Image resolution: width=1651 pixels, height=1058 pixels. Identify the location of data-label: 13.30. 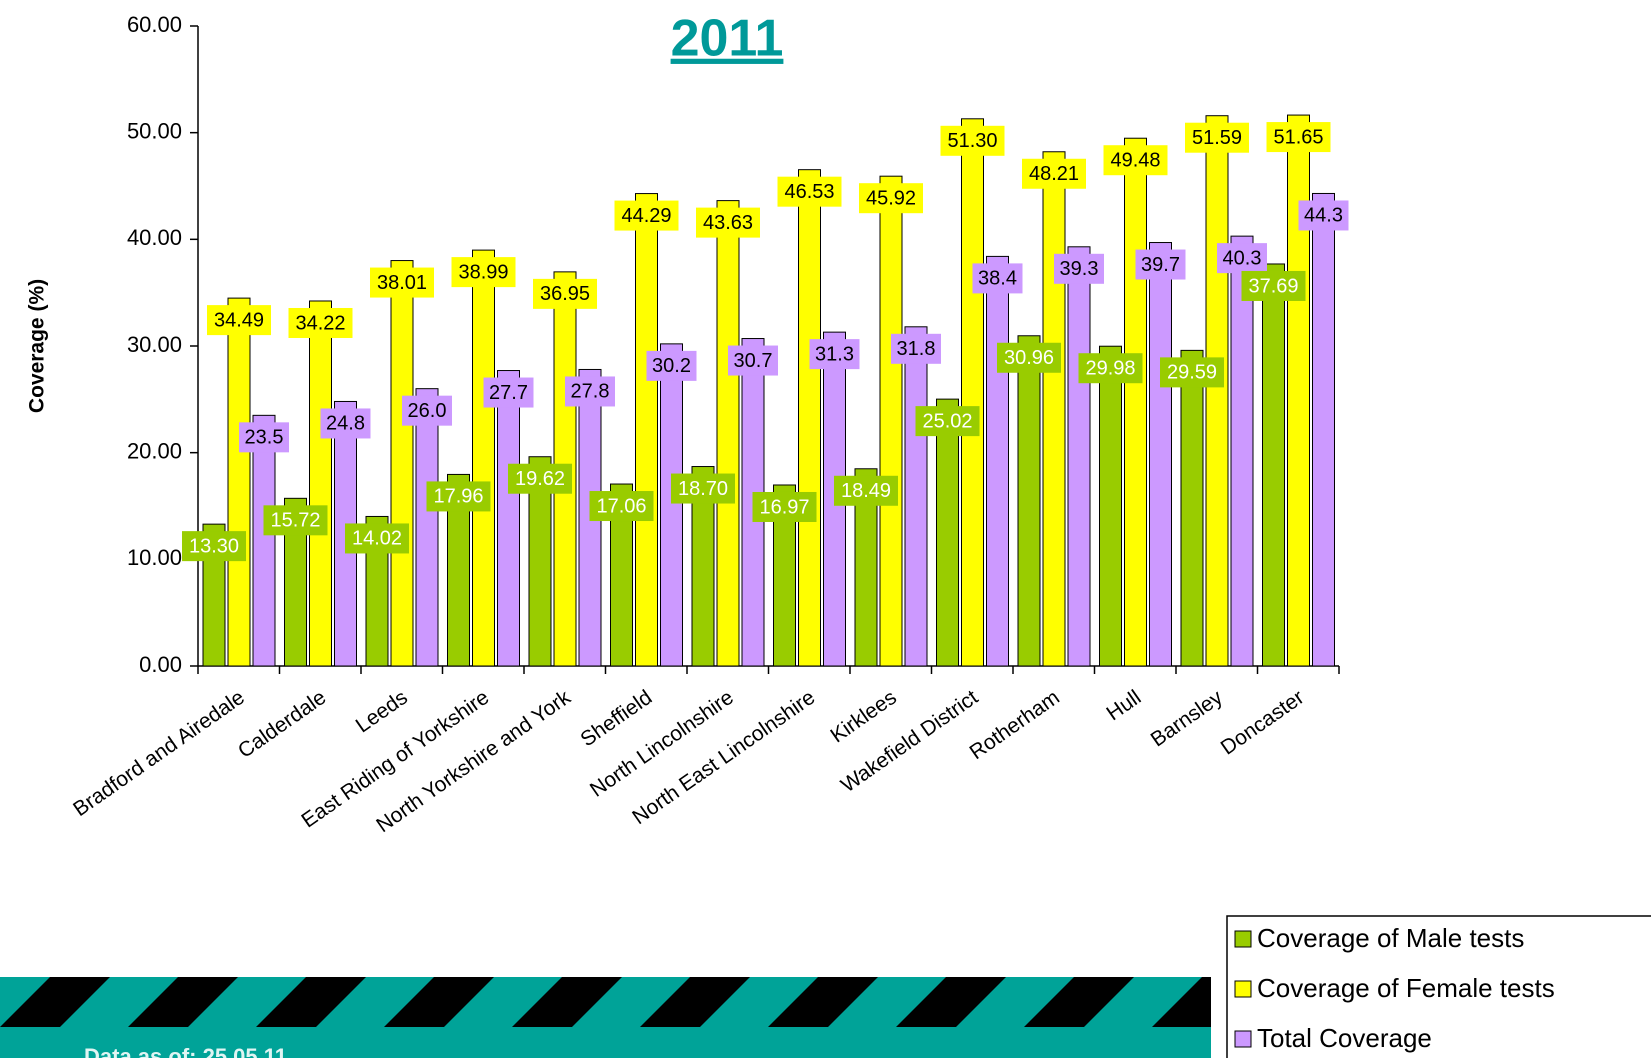
(214, 546).